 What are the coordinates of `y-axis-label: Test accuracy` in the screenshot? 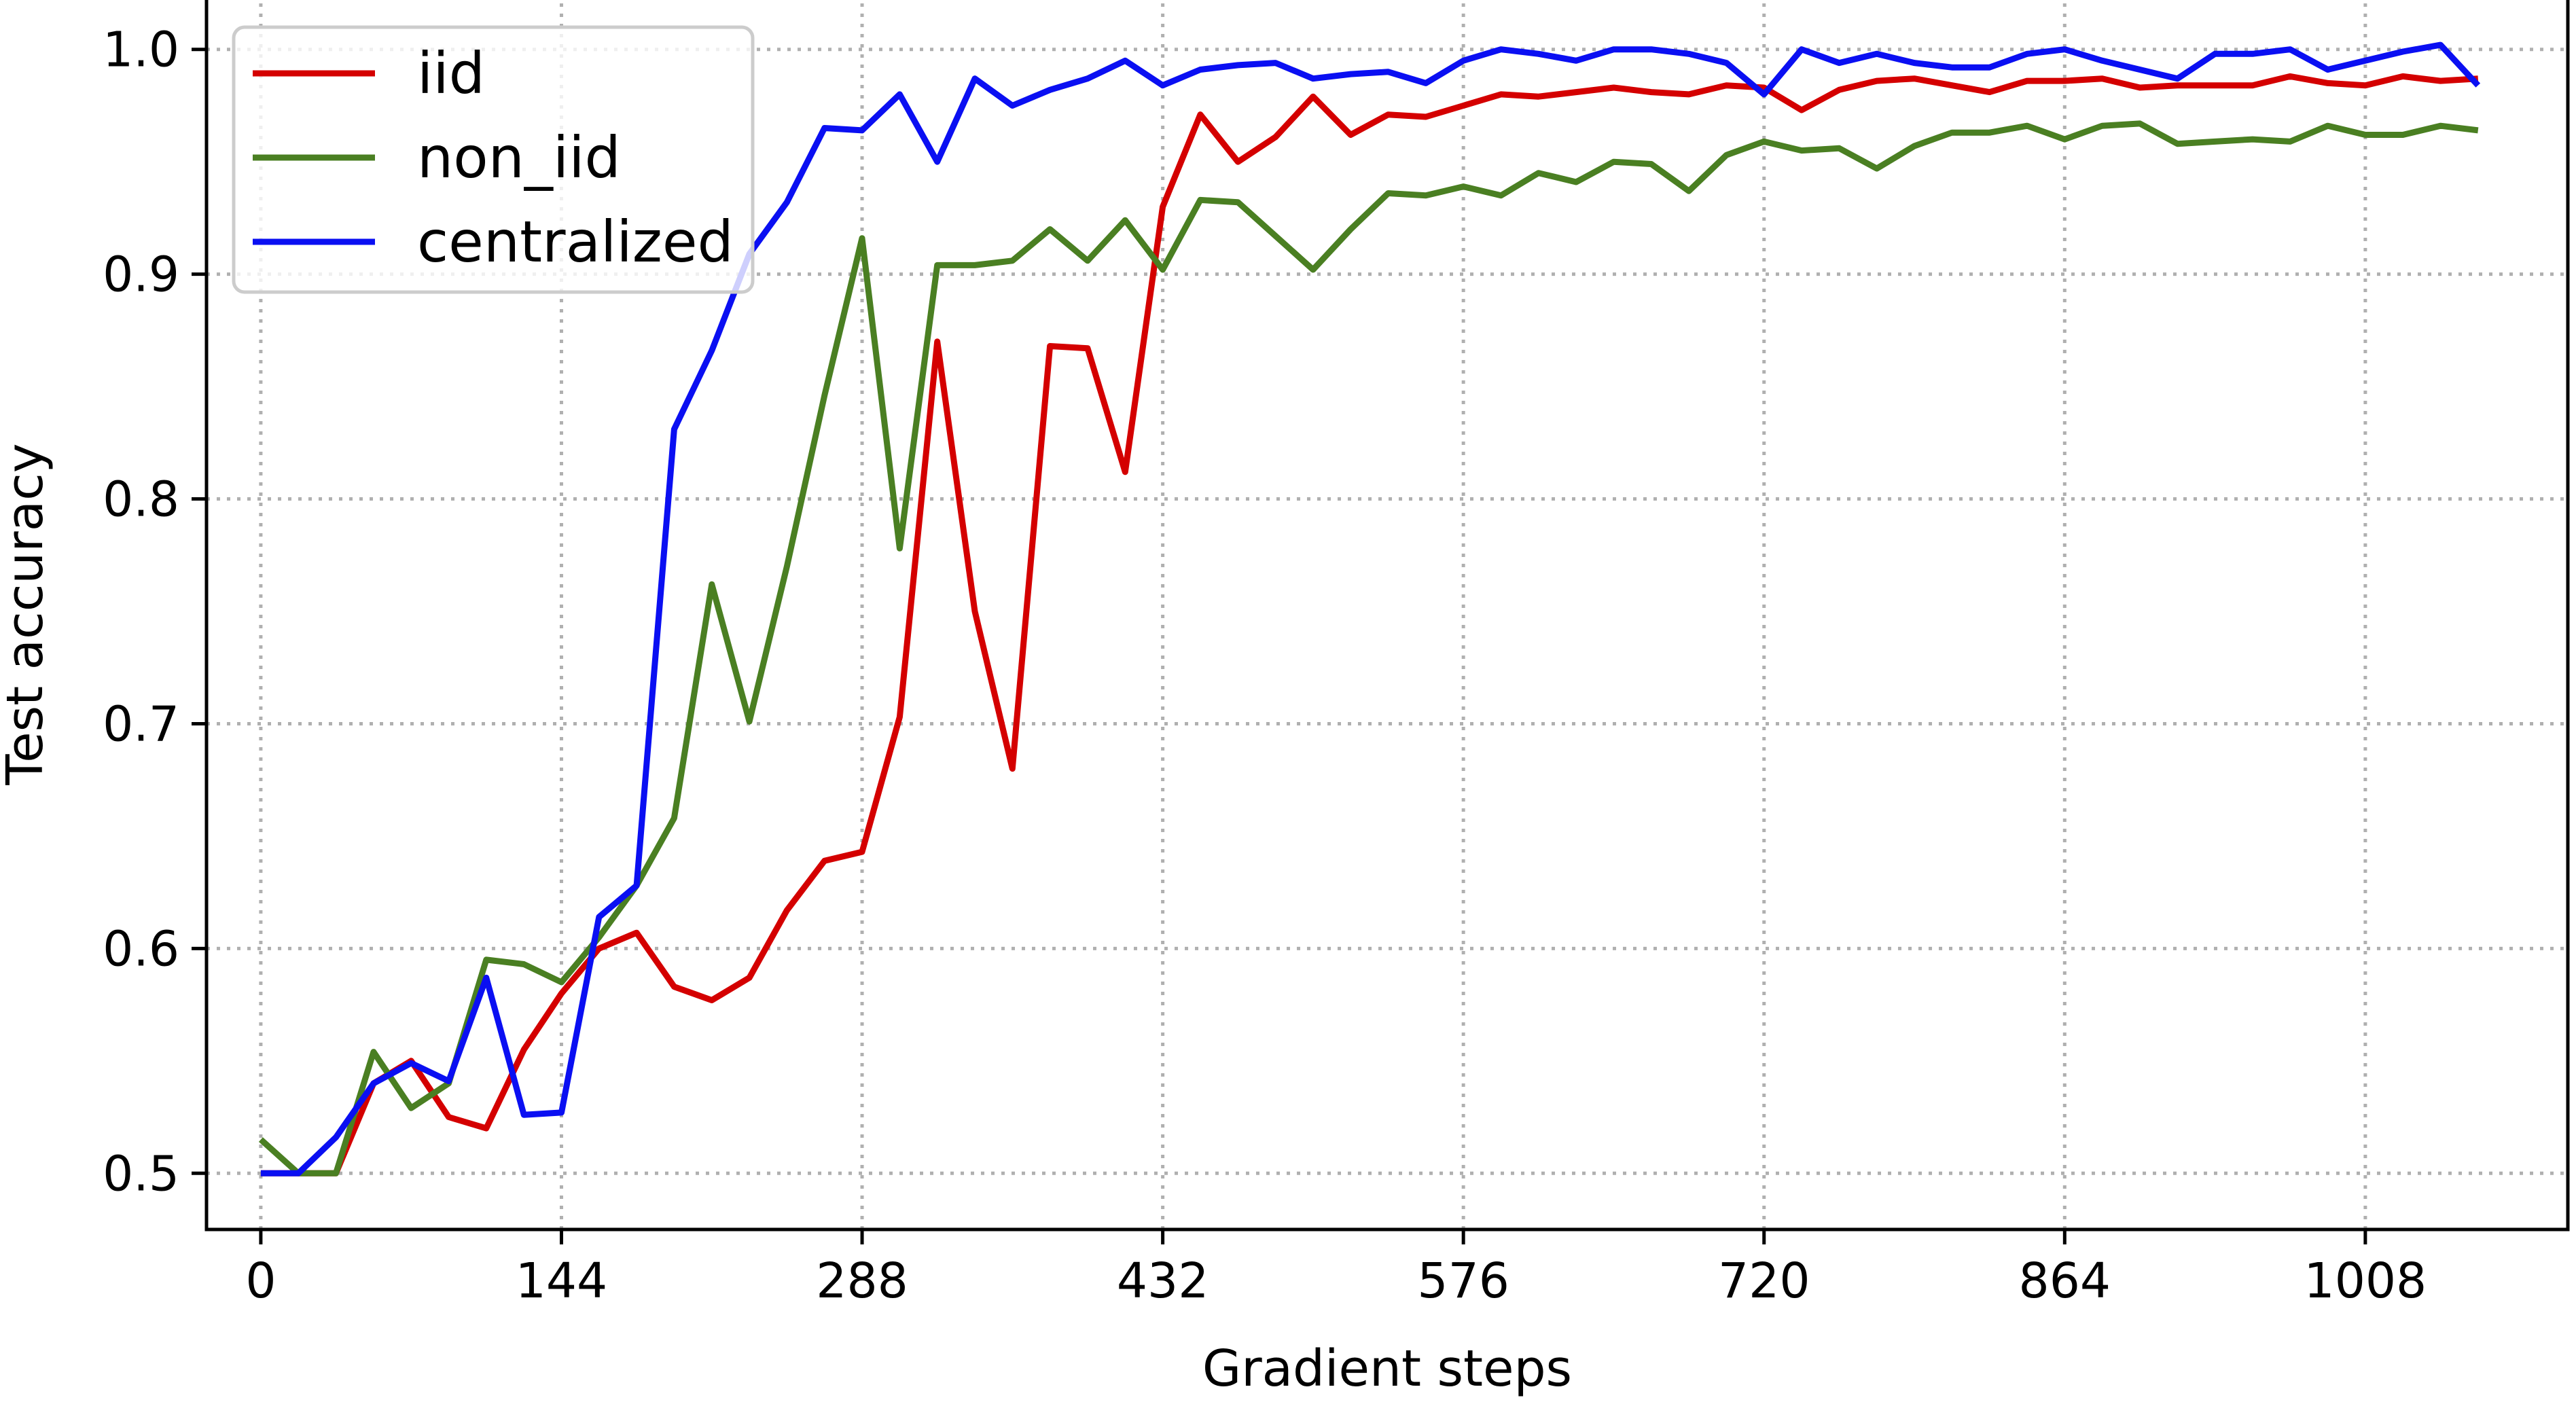 It's located at (27, 614).